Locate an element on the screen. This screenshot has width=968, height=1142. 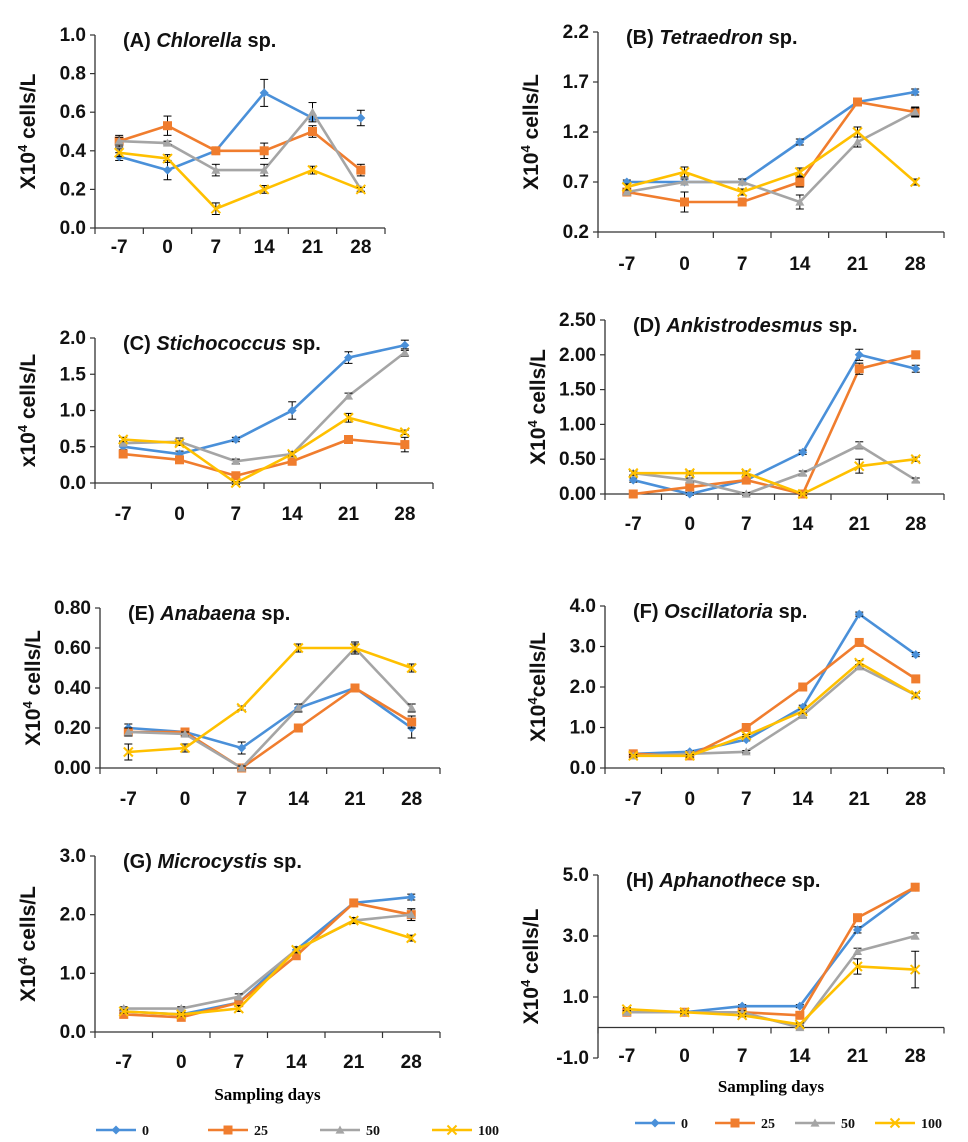
y-tick-label: 1.5 is located at coordinates (73, 374).